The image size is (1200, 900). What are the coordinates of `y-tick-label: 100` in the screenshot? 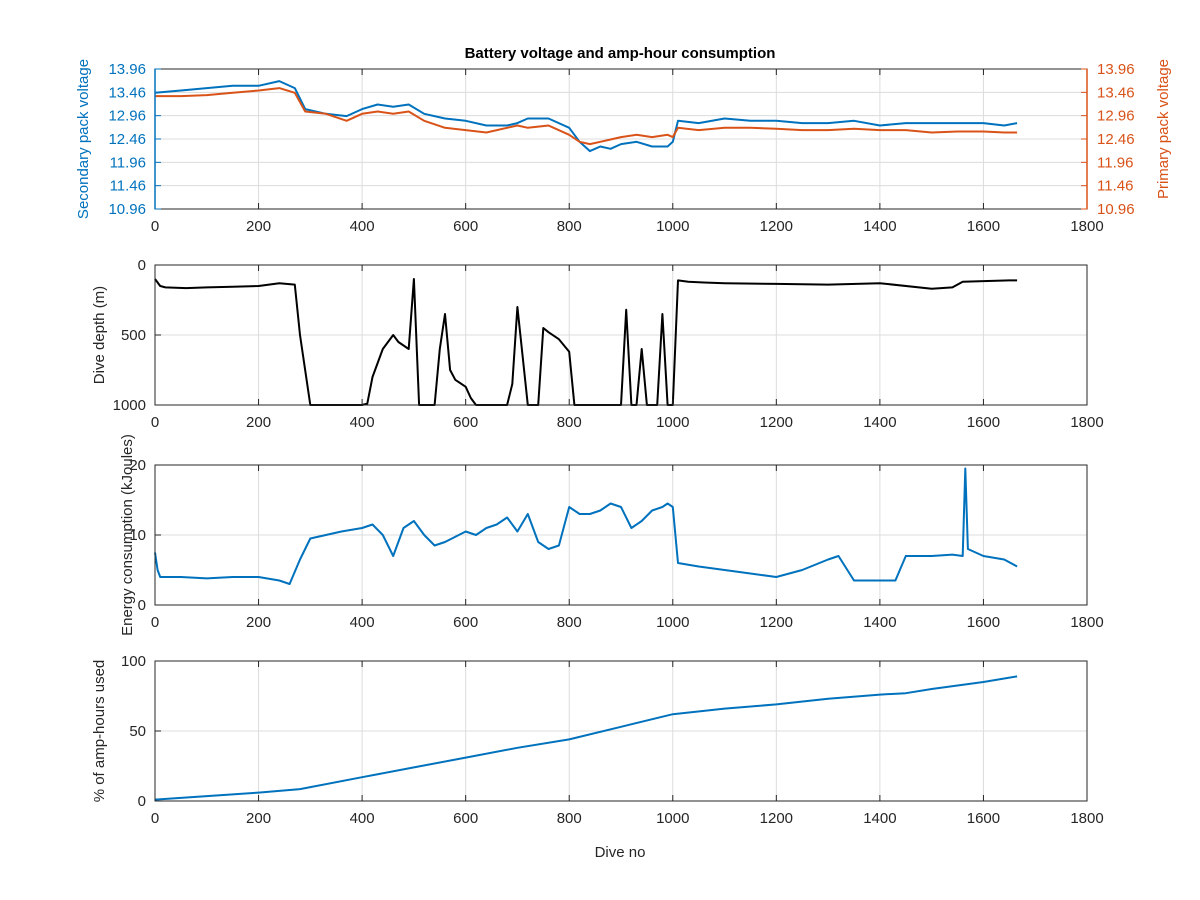 It's located at (133, 661).